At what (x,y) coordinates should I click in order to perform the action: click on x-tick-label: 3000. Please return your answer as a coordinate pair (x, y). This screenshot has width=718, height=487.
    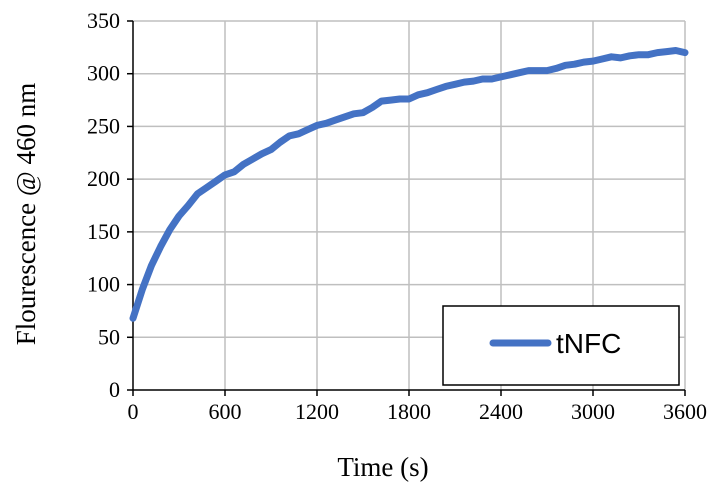
    Looking at the image, I should click on (593, 411).